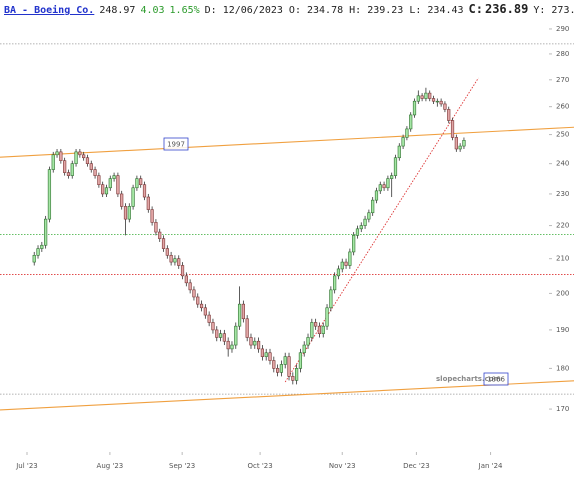 This screenshot has width=574, height=480. Describe the element at coordinates (490, 466) in the screenshot. I see `x-tick-label: Jan '24` at that location.